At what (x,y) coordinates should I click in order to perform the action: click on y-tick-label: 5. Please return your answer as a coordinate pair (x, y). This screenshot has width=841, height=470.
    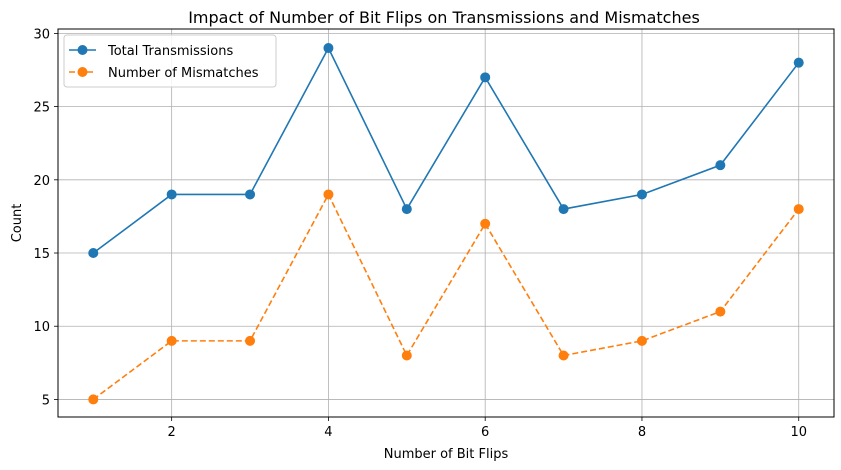
    Looking at the image, I should click on (46, 400).